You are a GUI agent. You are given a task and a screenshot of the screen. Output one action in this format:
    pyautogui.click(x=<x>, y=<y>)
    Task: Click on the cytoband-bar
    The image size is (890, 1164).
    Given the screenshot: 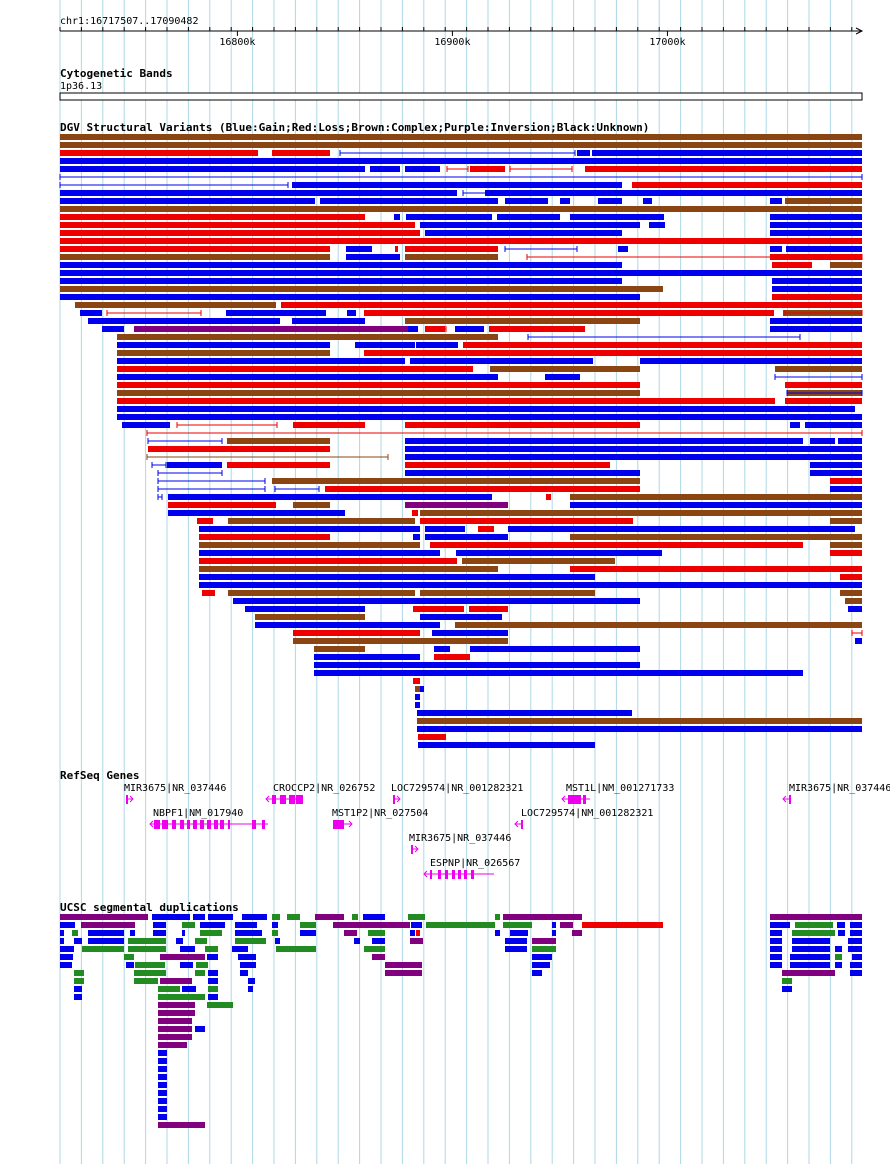 What is the action you would take?
    pyautogui.click(x=461, y=96)
    